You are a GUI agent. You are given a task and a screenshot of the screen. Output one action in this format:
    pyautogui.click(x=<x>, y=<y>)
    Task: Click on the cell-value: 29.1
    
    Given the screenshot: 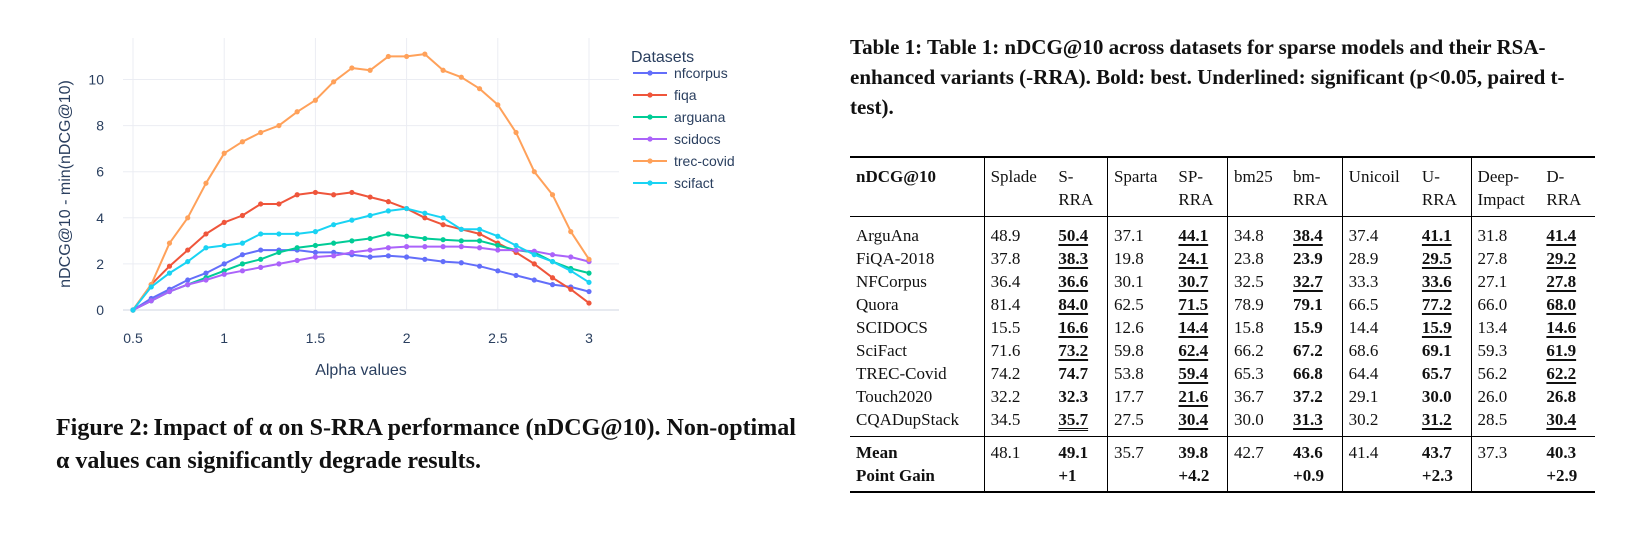 What is the action you would take?
    pyautogui.click(x=1363, y=396)
    